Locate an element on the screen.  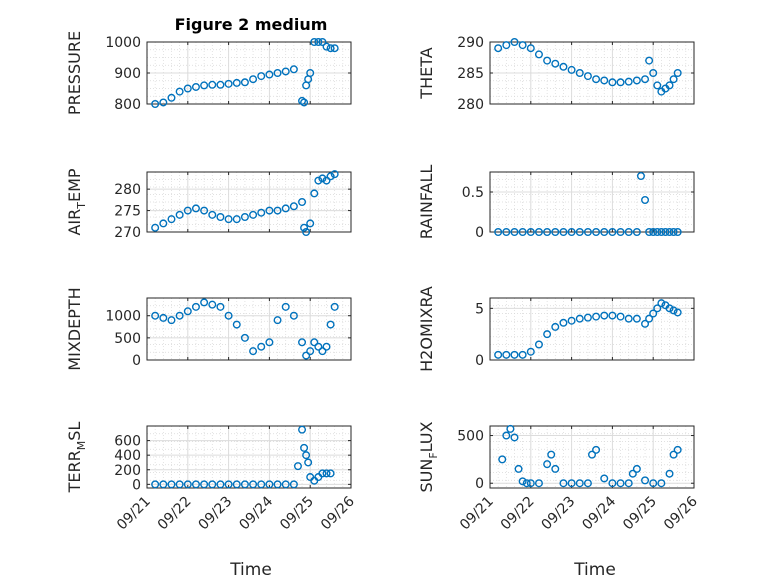
y-axis-label-subscript: T is located at coordinates (81, 206).